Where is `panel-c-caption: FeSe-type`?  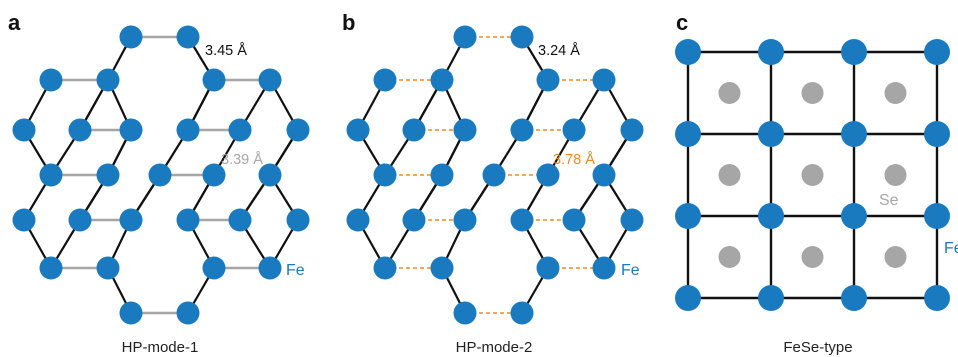 panel-c-caption: FeSe-type is located at coordinates (817, 347).